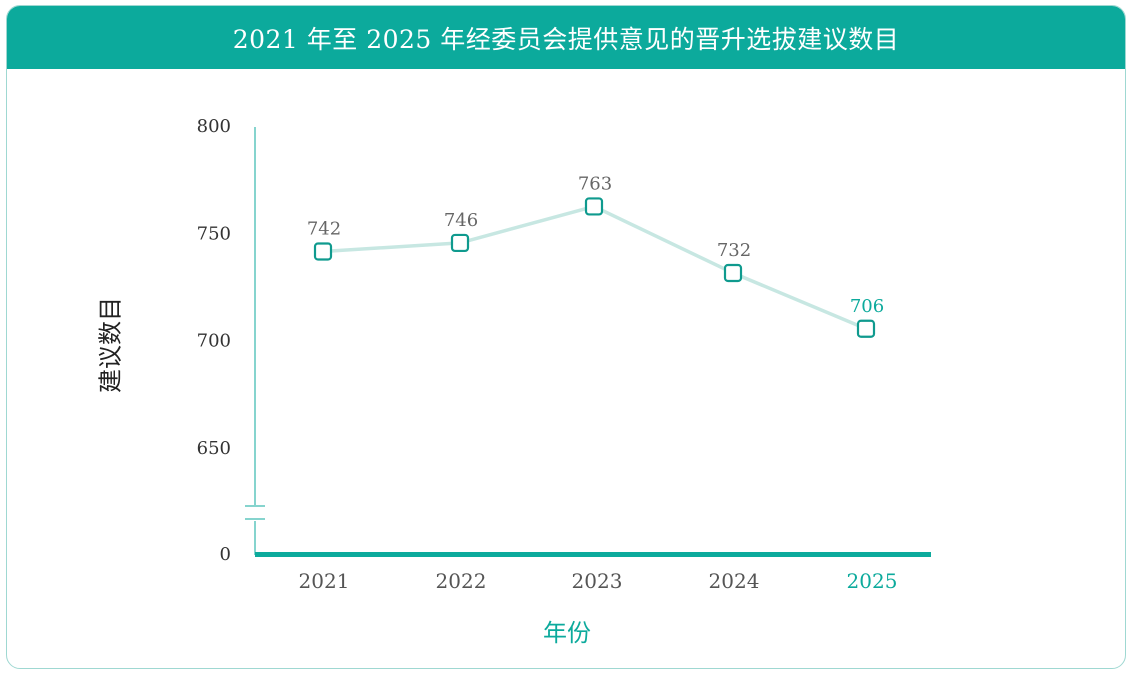 The image size is (1133, 676). What do you see at coordinates (872, 581) in the screenshot?
I see `x-tick-label: 2025` at bounding box center [872, 581].